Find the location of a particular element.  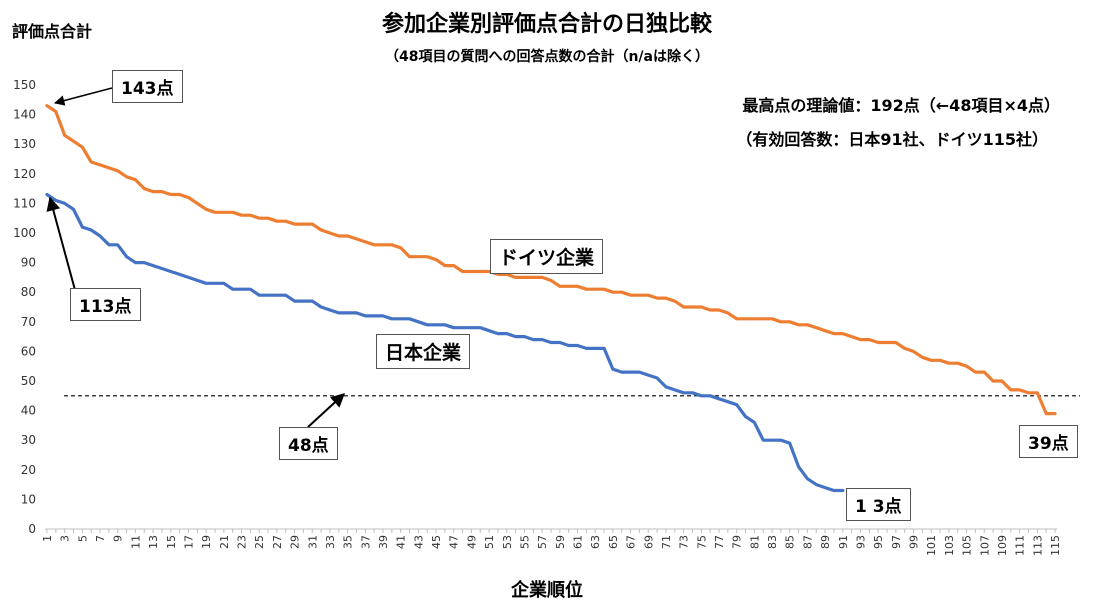

x-tick-label: 83 is located at coordinates (772, 542).